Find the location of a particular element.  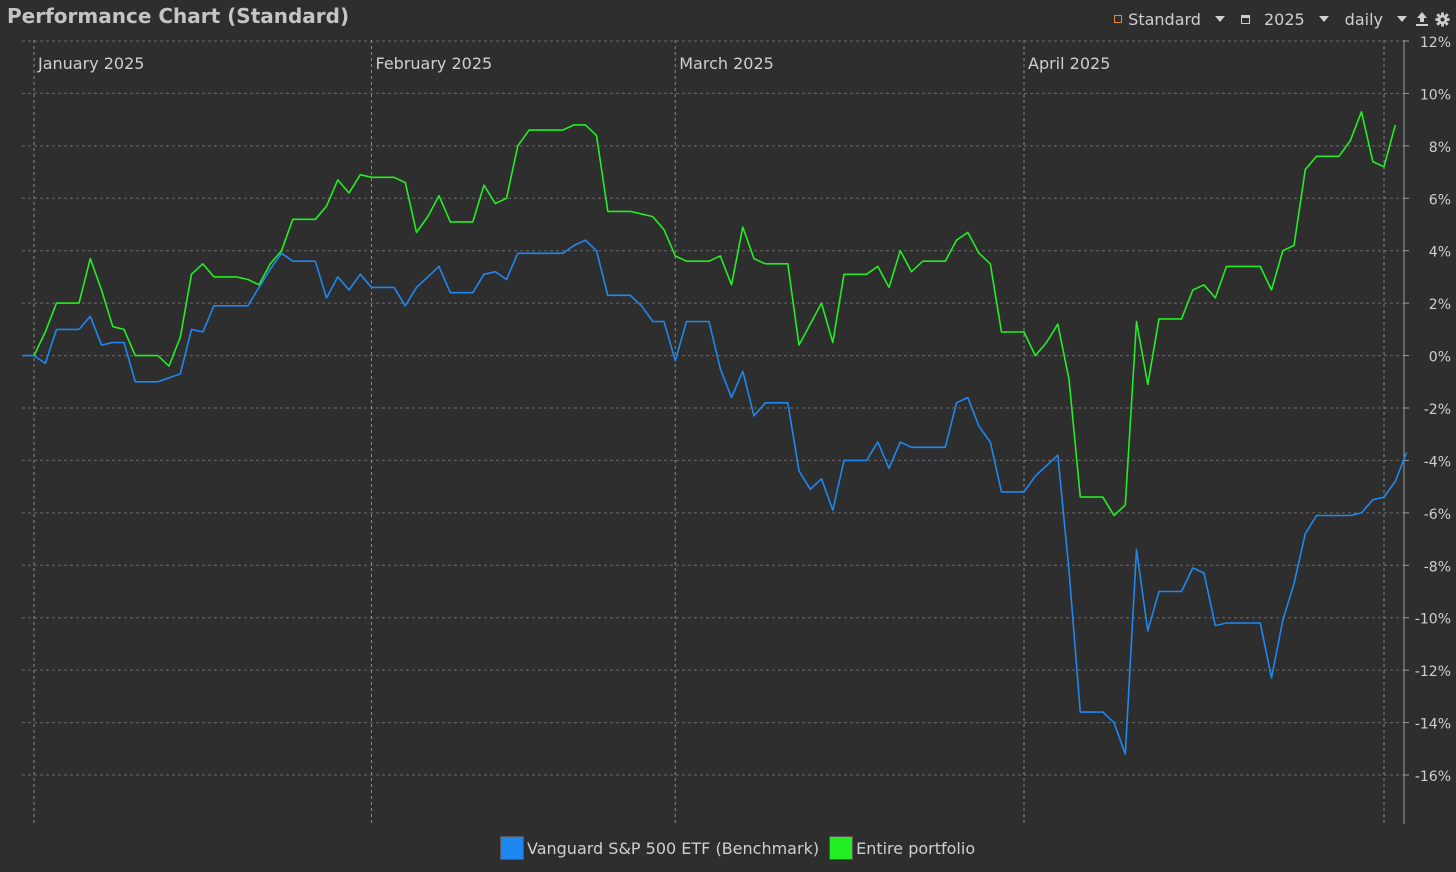

legend-label-benchmark: Vanguard S&P 500 ETF (Benchmark) is located at coordinates (673, 848).